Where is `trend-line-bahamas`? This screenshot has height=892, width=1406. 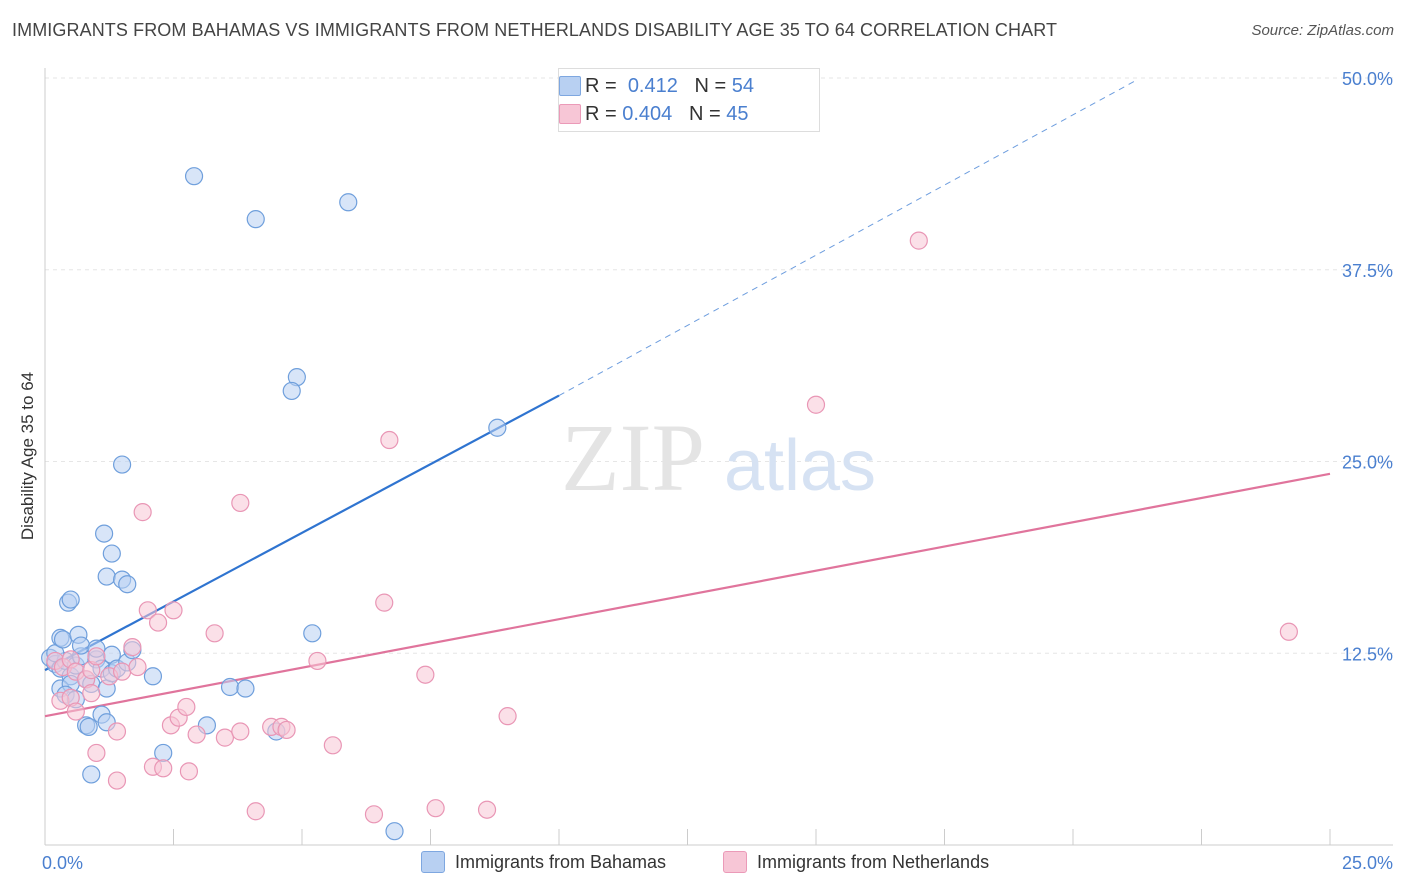 trend-line-bahamas is located at coordinates (302, 533).